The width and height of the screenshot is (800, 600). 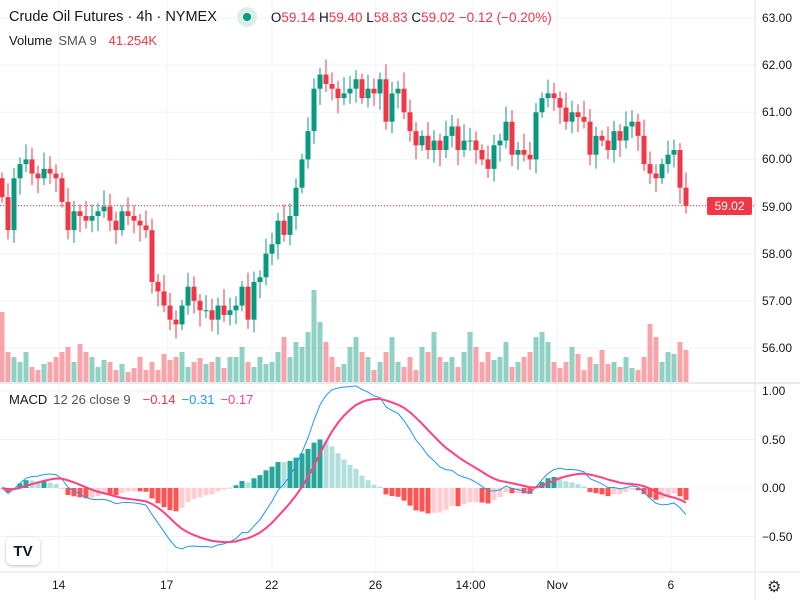 I want to click on price-axis-label: 57.00, so click(x=777, y=300).